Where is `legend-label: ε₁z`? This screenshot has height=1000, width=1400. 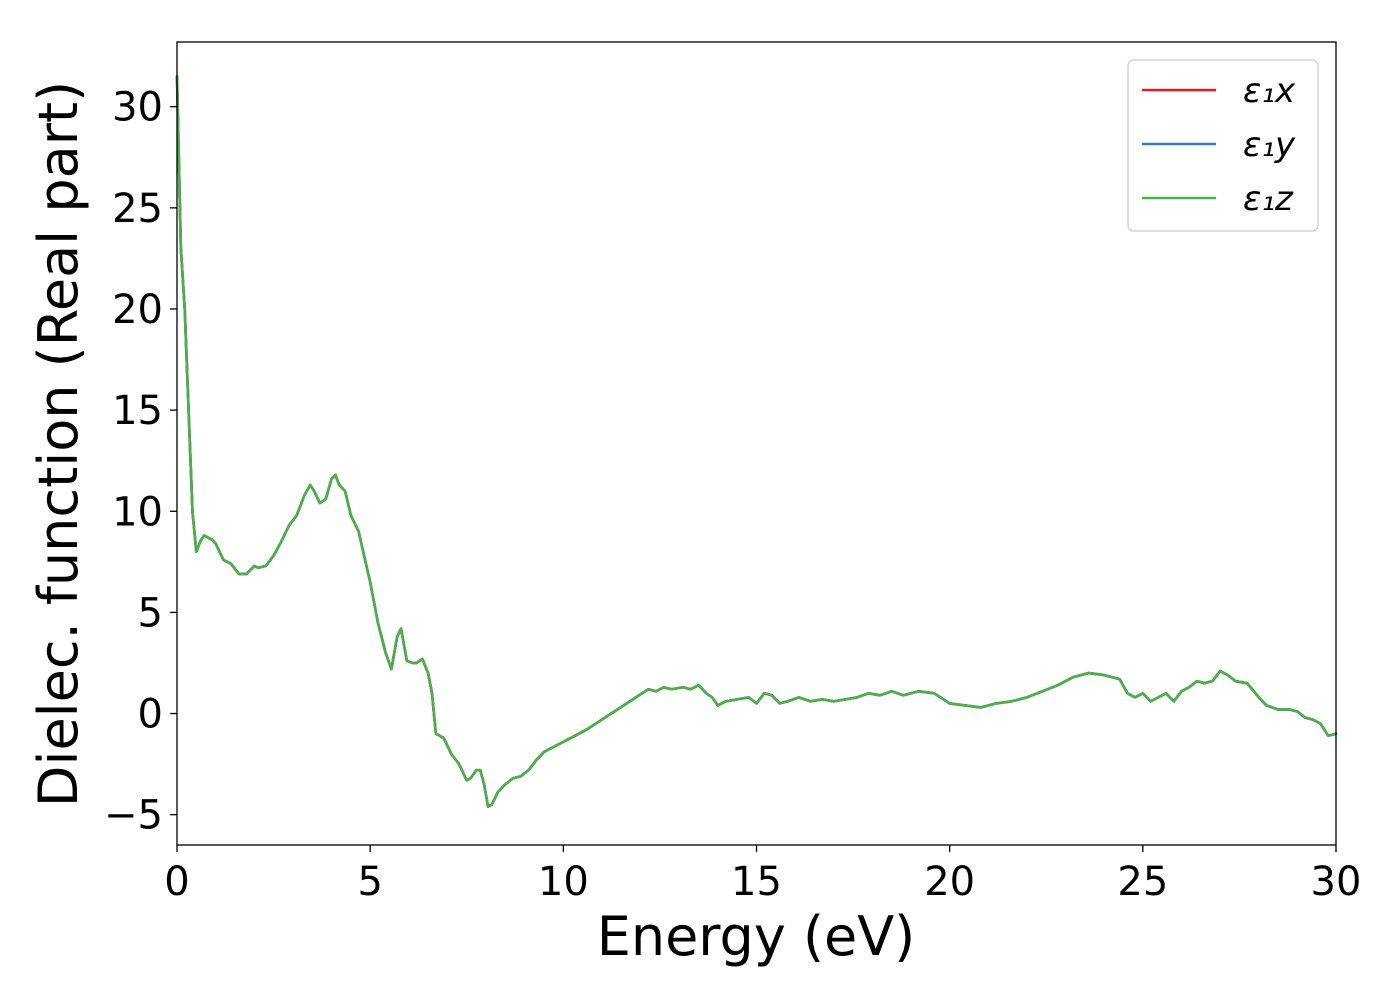
legend-label: ε₁z is located at coordinates (1268, 199).